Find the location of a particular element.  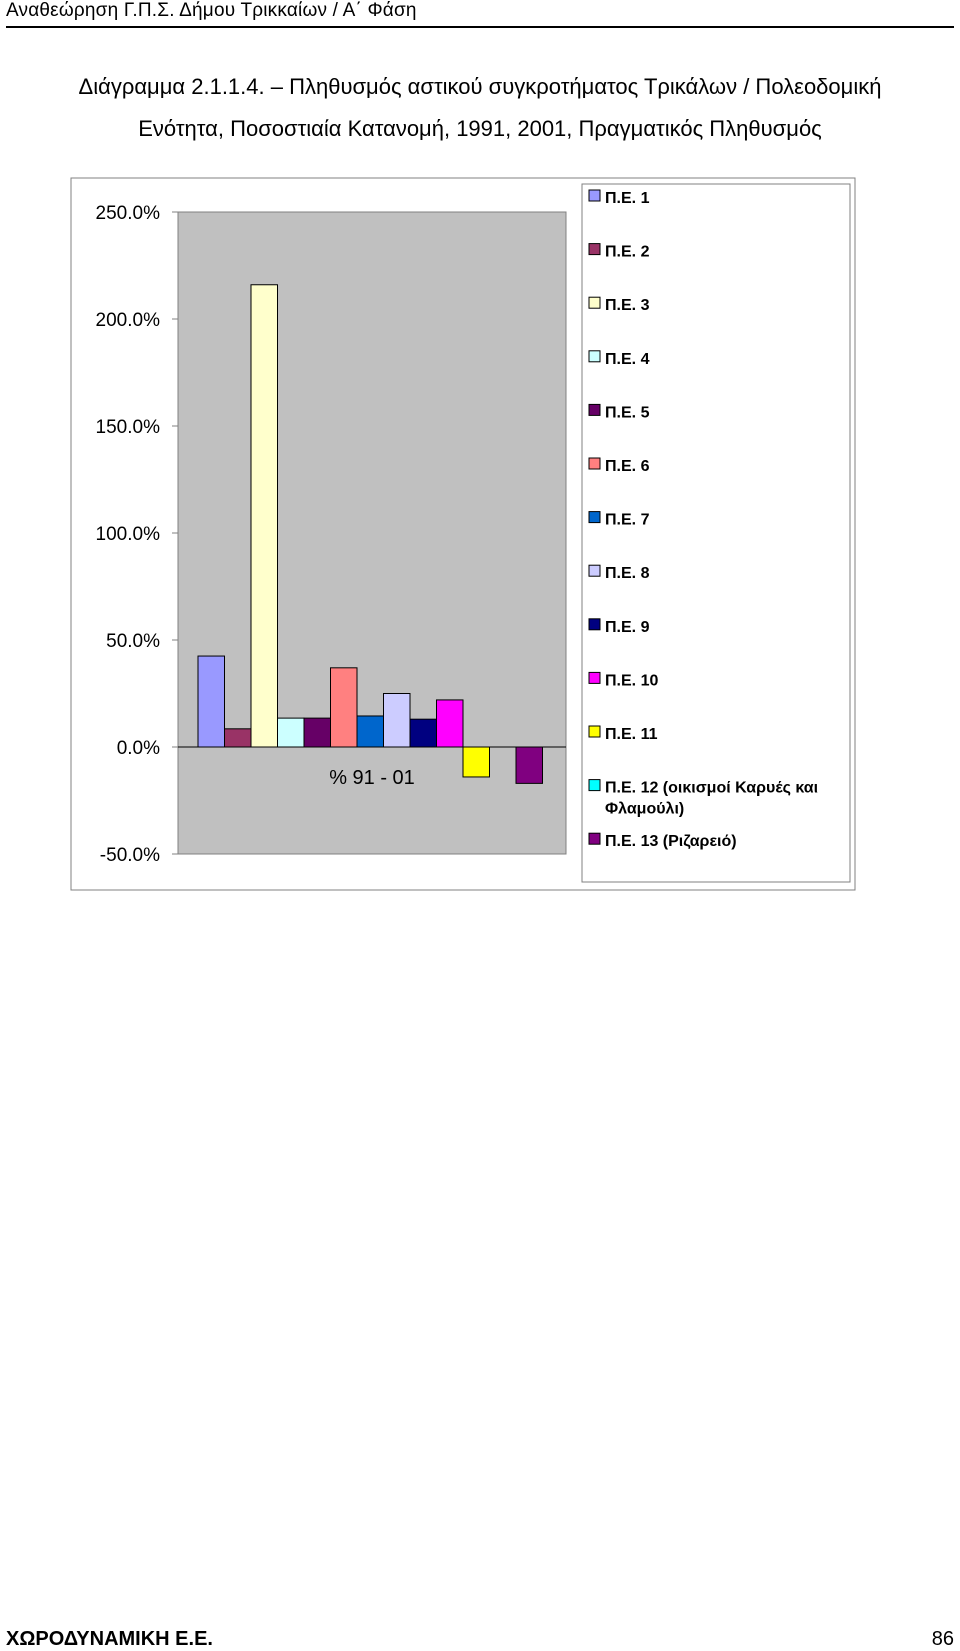

legend-label: Π.Ε. 2 is located at coordinates (627, 252).